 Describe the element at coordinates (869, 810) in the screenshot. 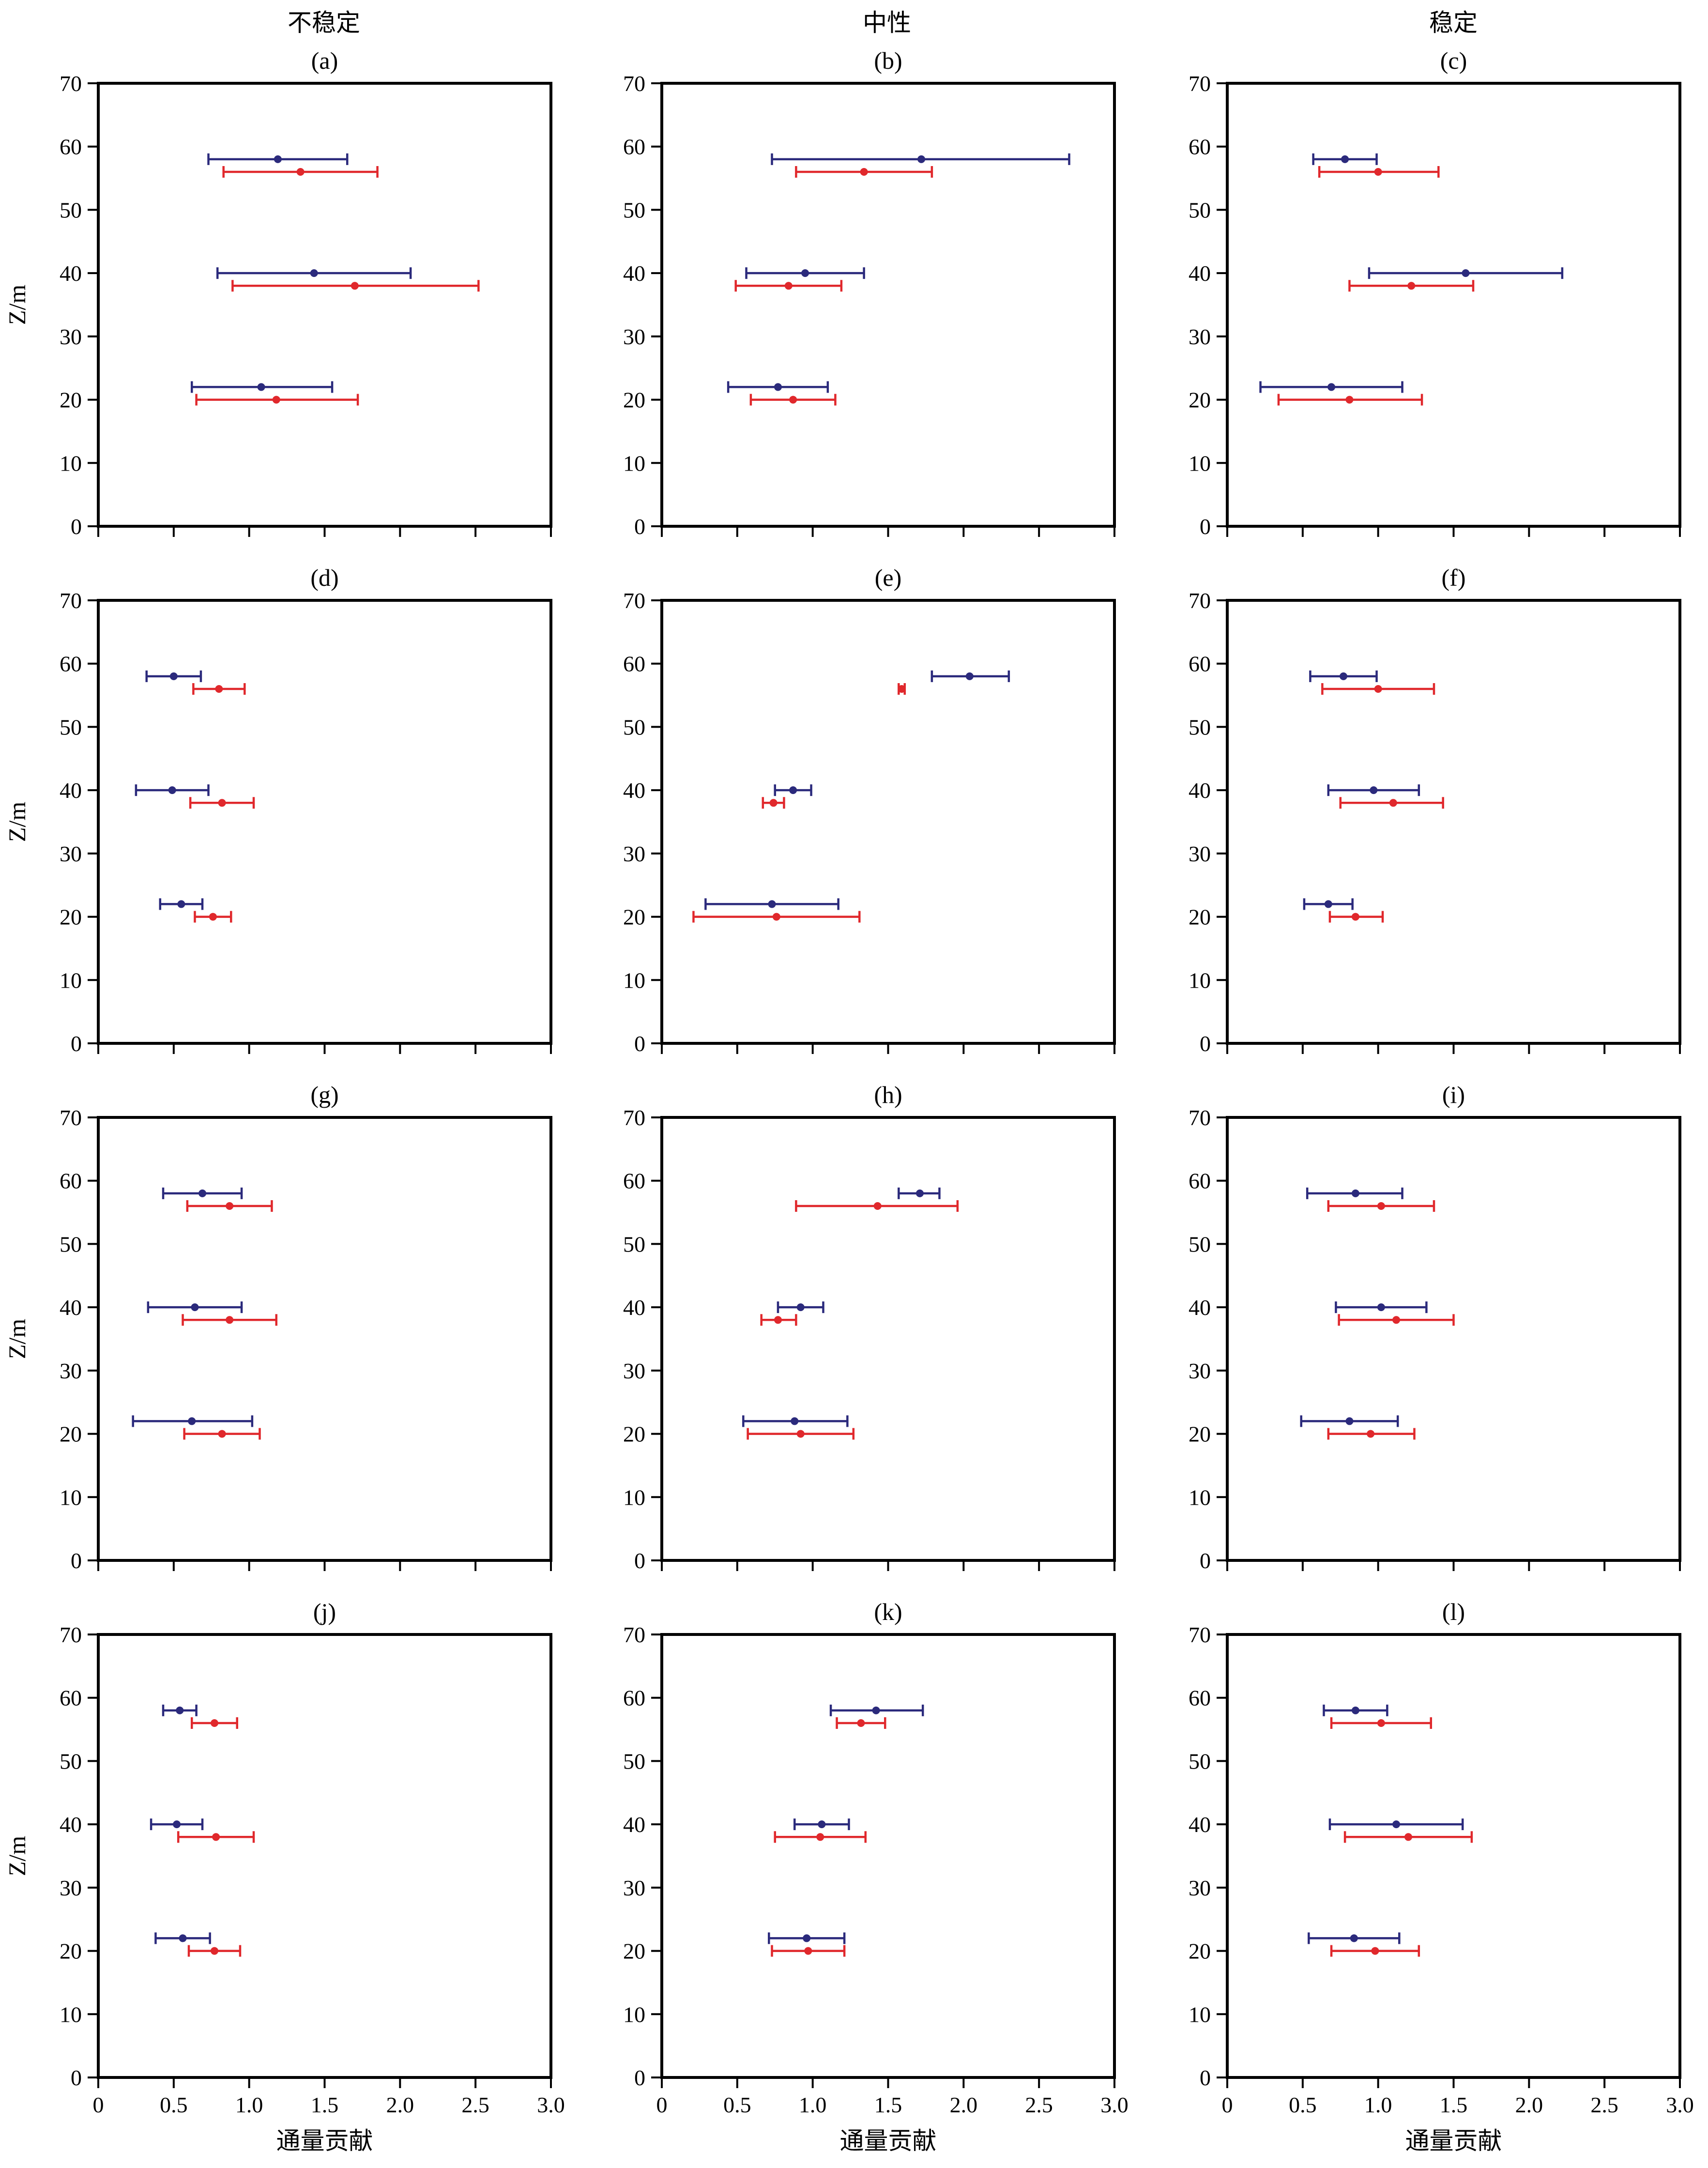

I see `panel-e: (e) 0 10 20 30 40 50 60 70` at that location.